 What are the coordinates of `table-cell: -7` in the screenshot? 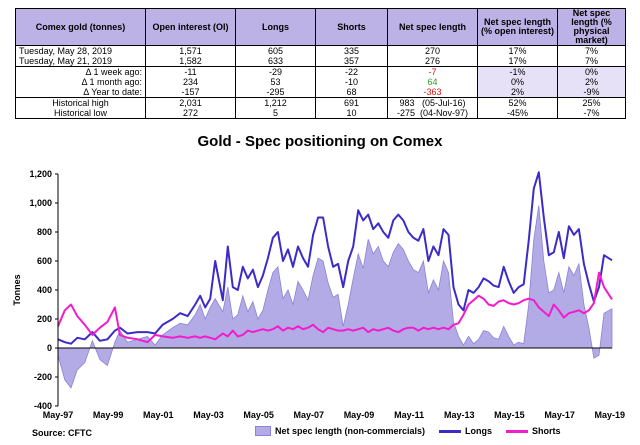 It's located at (432, 71).